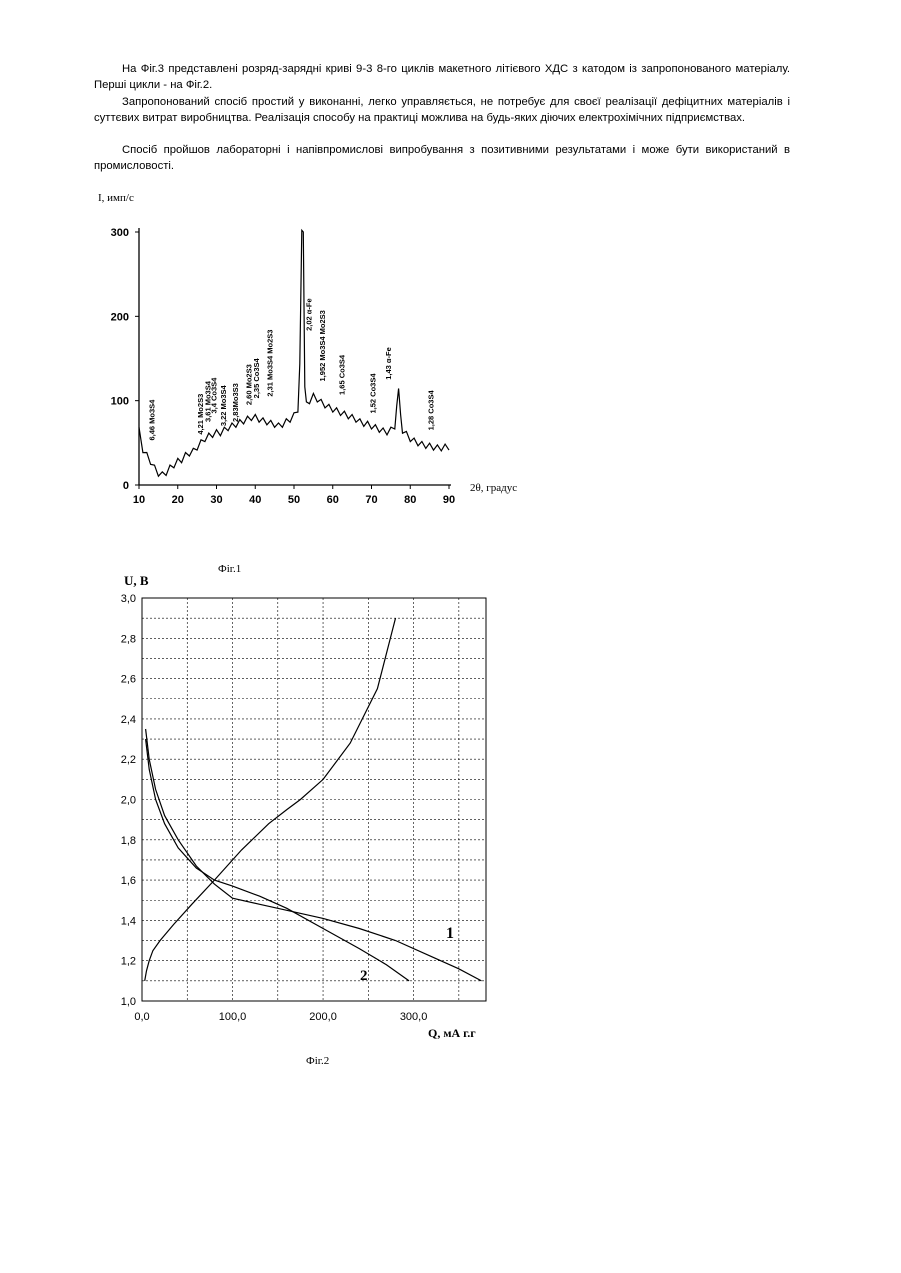 This screenshot has height=1273, width=901. I want to click on fig2-y-tick-label: 2,6, so click(128, 680).